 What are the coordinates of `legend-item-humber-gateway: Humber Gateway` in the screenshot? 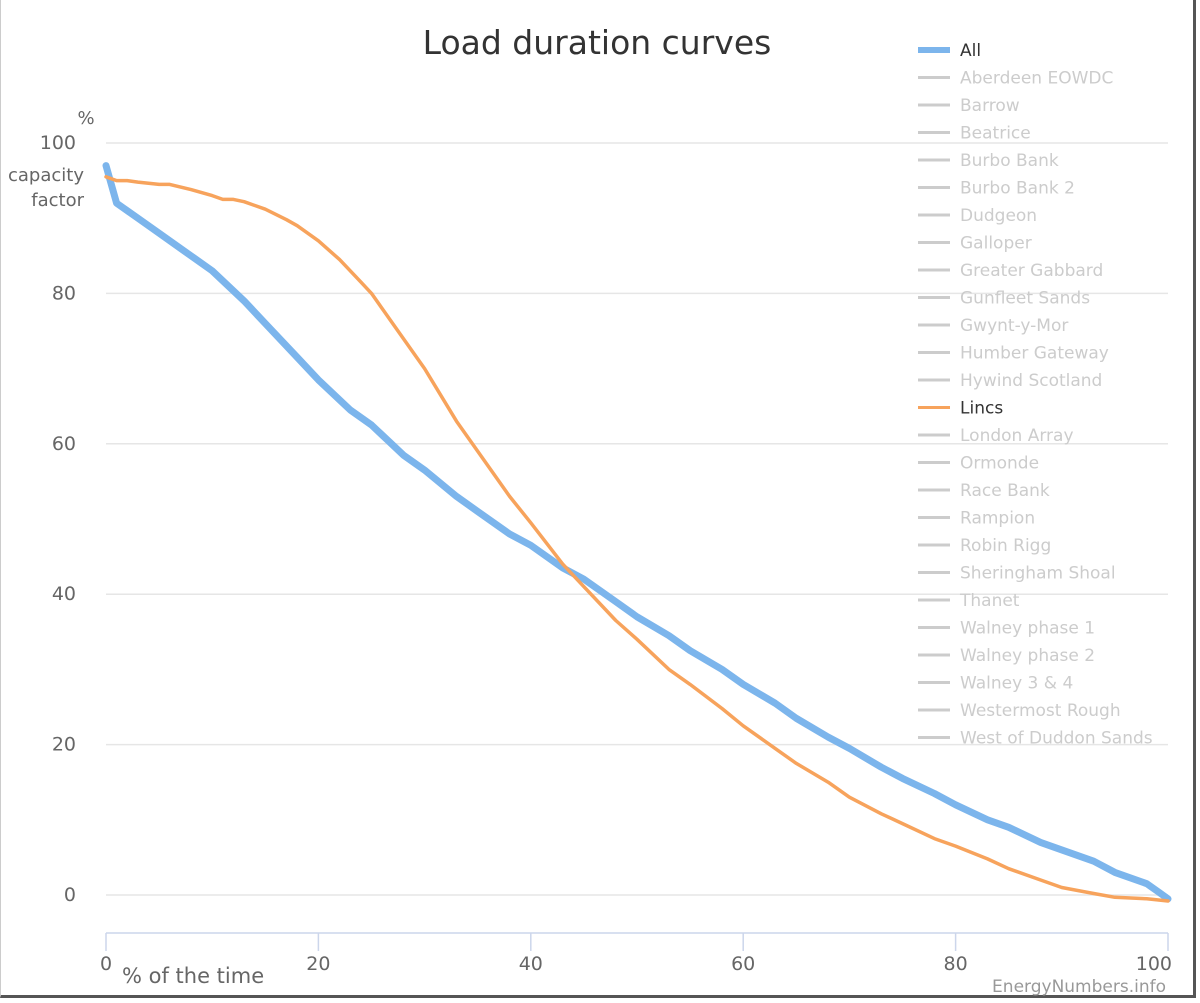 It's located at (1013, 354).